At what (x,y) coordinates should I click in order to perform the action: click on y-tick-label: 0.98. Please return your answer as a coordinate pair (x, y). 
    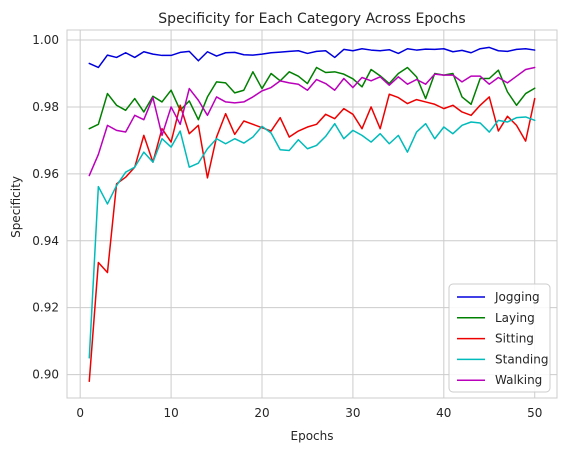
    Looking at the image, I should click on (45, 107).